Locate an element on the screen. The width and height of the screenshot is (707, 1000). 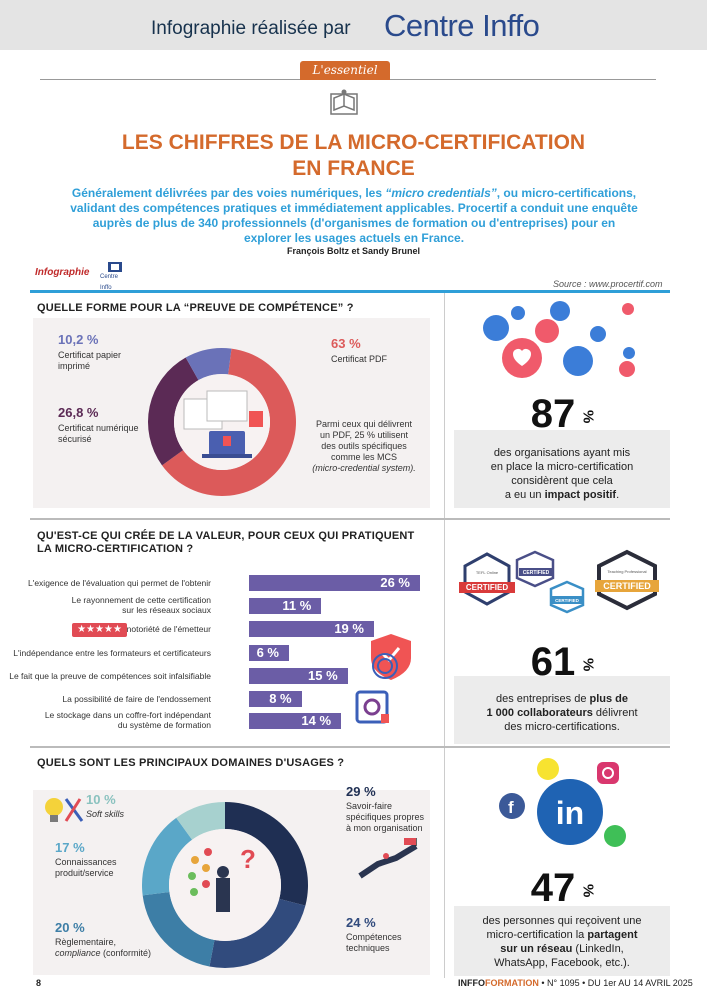
centre-inffo-small-logo: Centre Inffo is located at coordinates (115, 276).